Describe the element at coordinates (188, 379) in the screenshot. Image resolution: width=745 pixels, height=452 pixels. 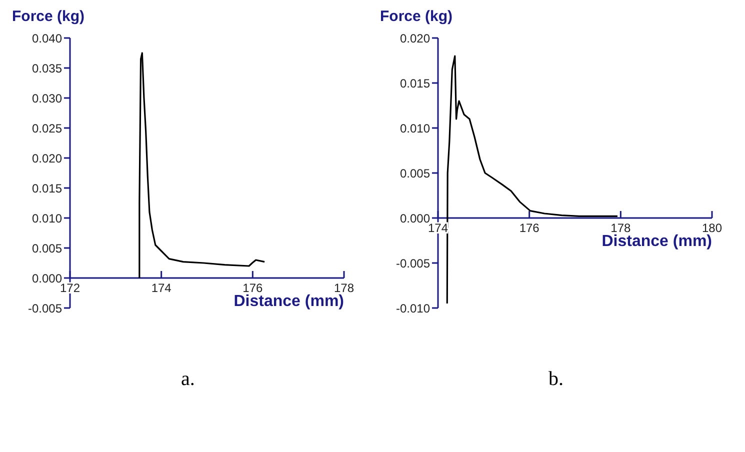
I see `text: a.` at that location.